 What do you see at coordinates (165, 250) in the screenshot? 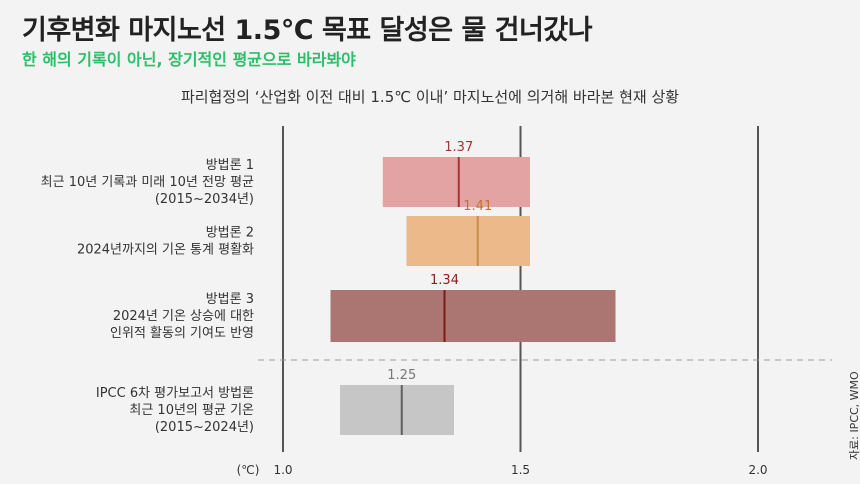
I see `row-label-line: 2024년까지의 기온 통계 평활화` at bounding box center [165, 250].